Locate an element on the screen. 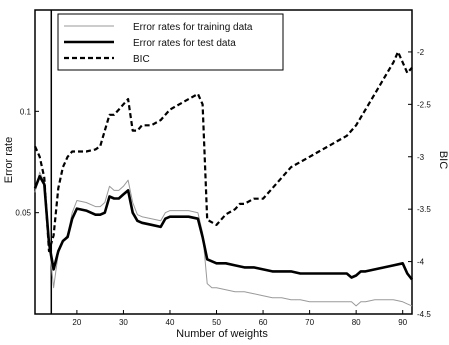  y-left-tick-label: 0.05 is located at coordinates (23, 213).